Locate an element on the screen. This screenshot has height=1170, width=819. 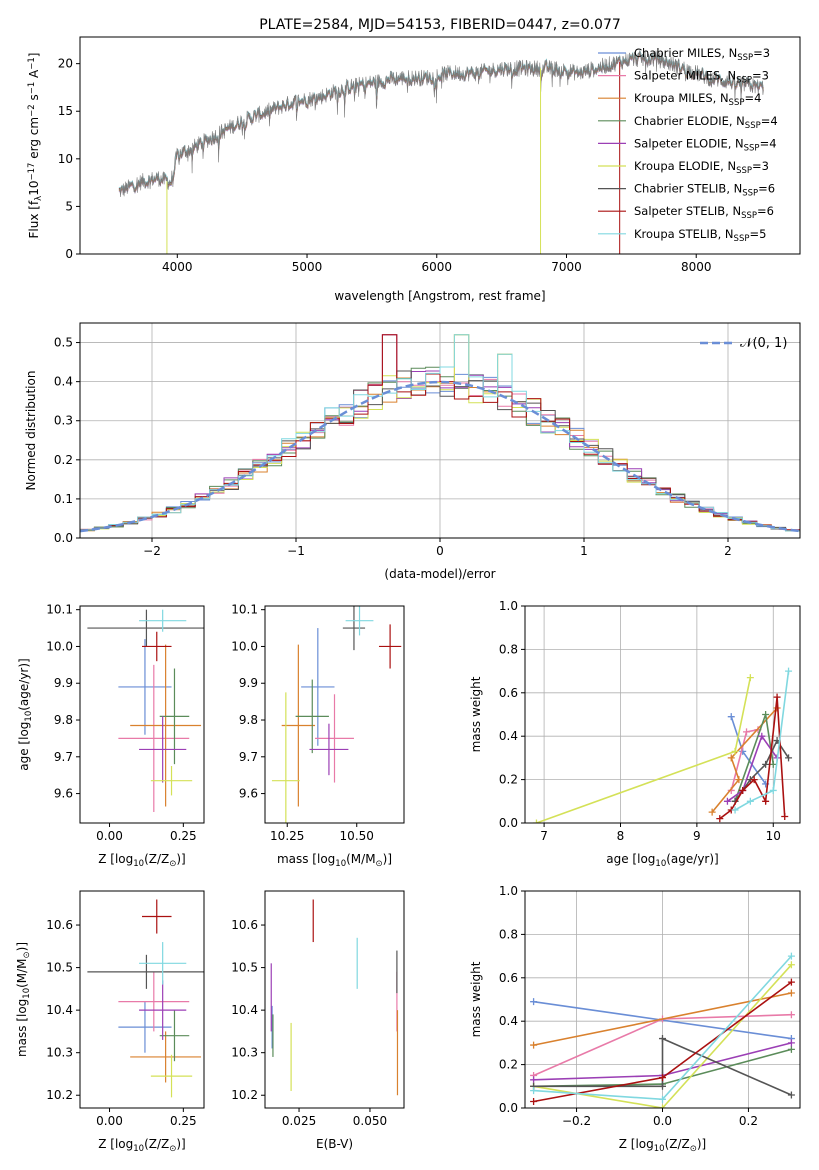
y-tick-label: 9.6 is located at coordinates (63, 794).